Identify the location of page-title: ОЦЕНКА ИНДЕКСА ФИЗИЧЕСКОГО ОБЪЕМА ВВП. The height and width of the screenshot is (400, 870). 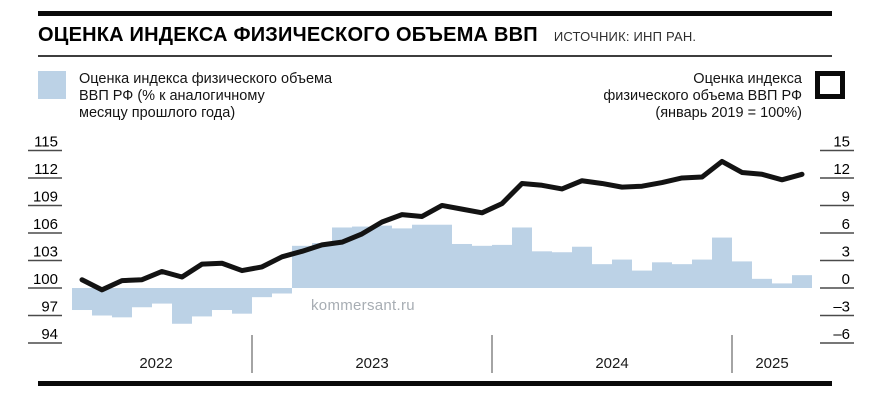
(288, 35).